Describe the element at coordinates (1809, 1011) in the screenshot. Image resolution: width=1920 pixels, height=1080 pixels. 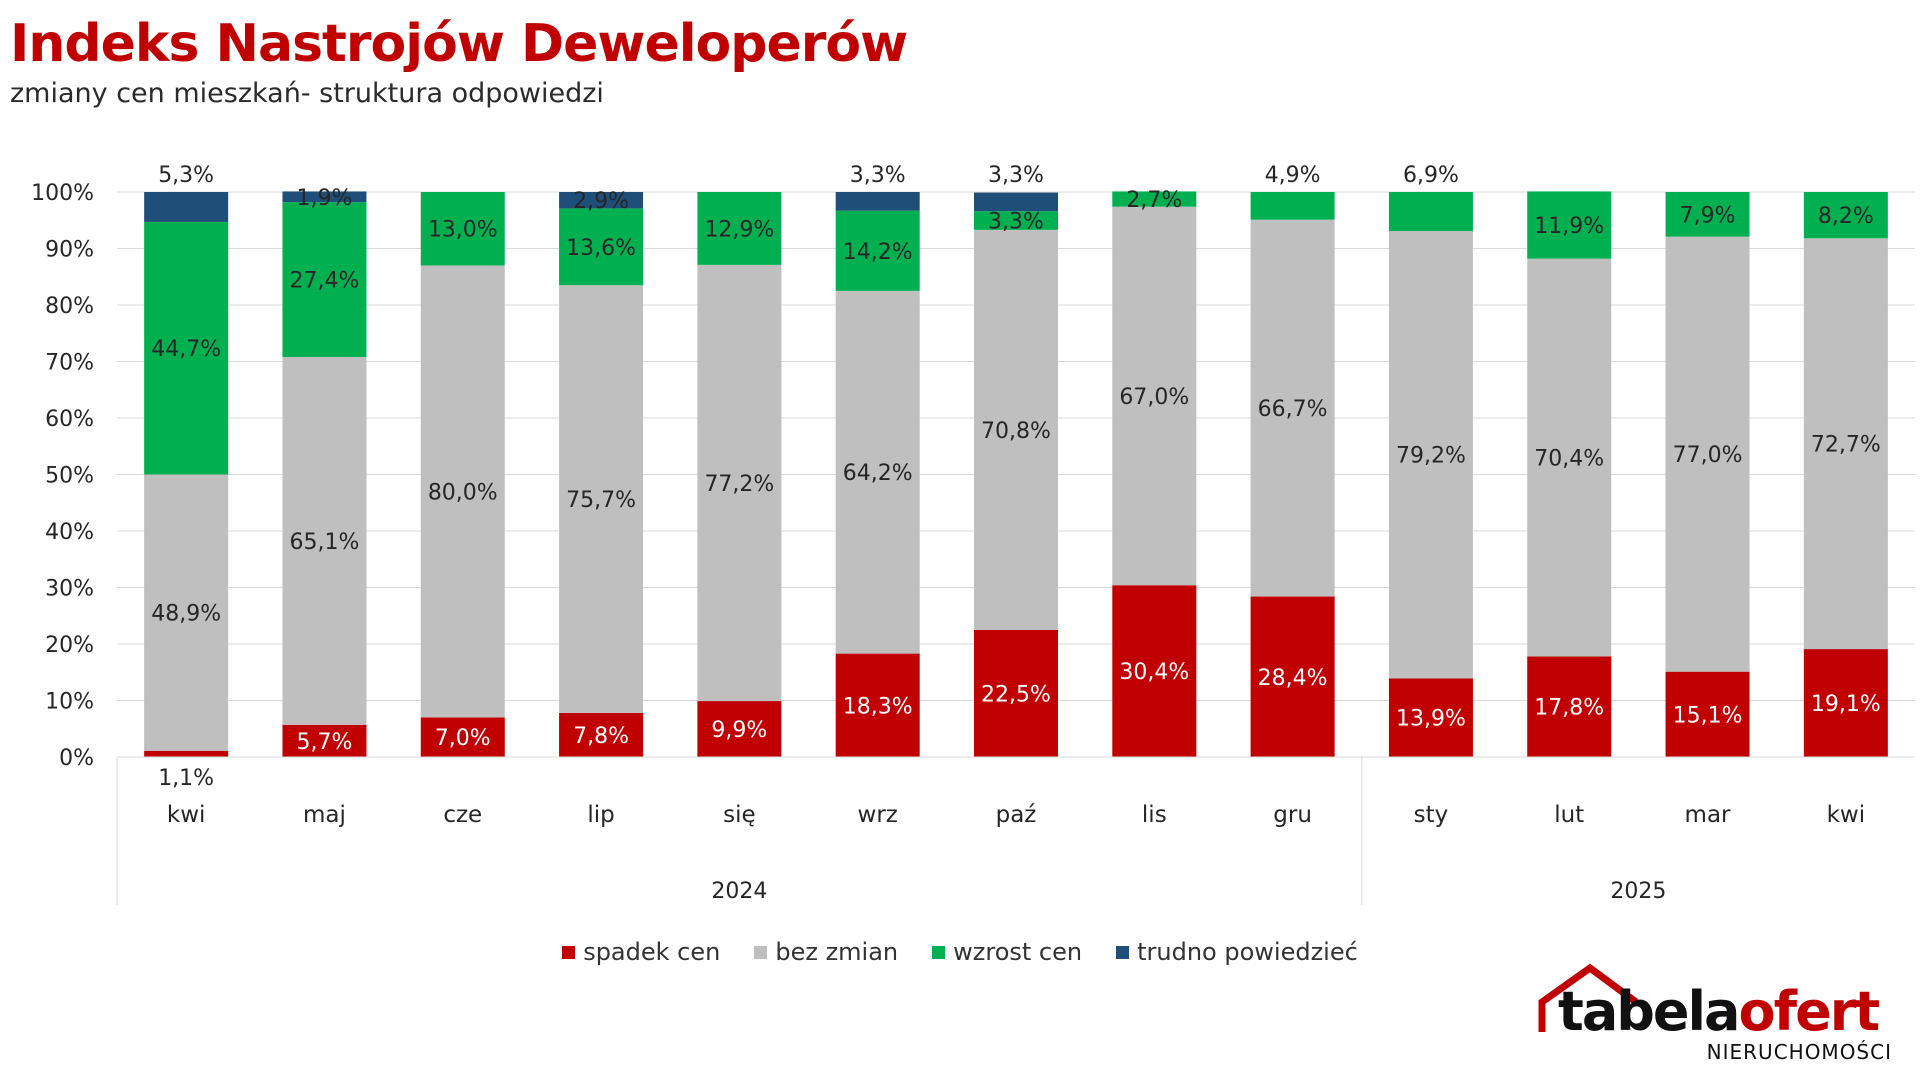
I see `logo-wordmark-right: ofert` at that location.